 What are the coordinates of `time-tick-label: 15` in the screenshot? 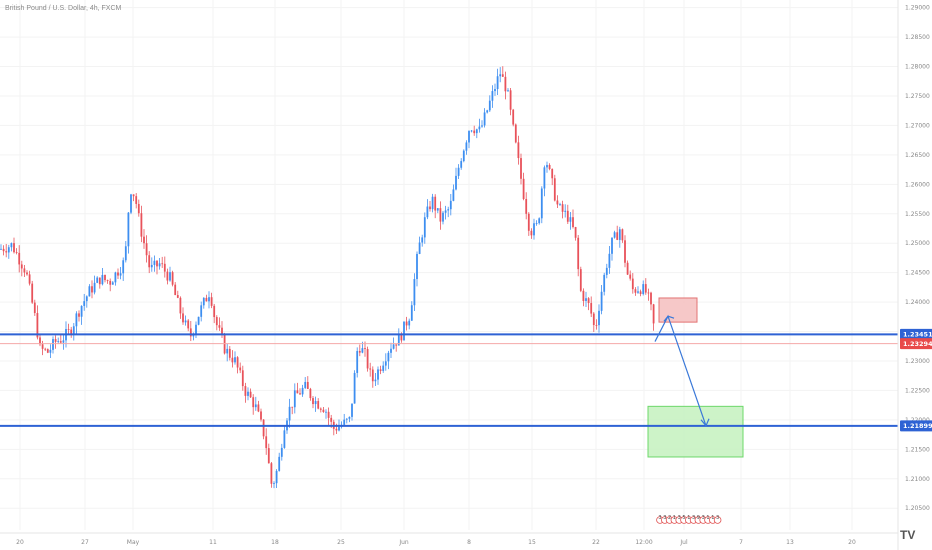 It's located at (532, 542).